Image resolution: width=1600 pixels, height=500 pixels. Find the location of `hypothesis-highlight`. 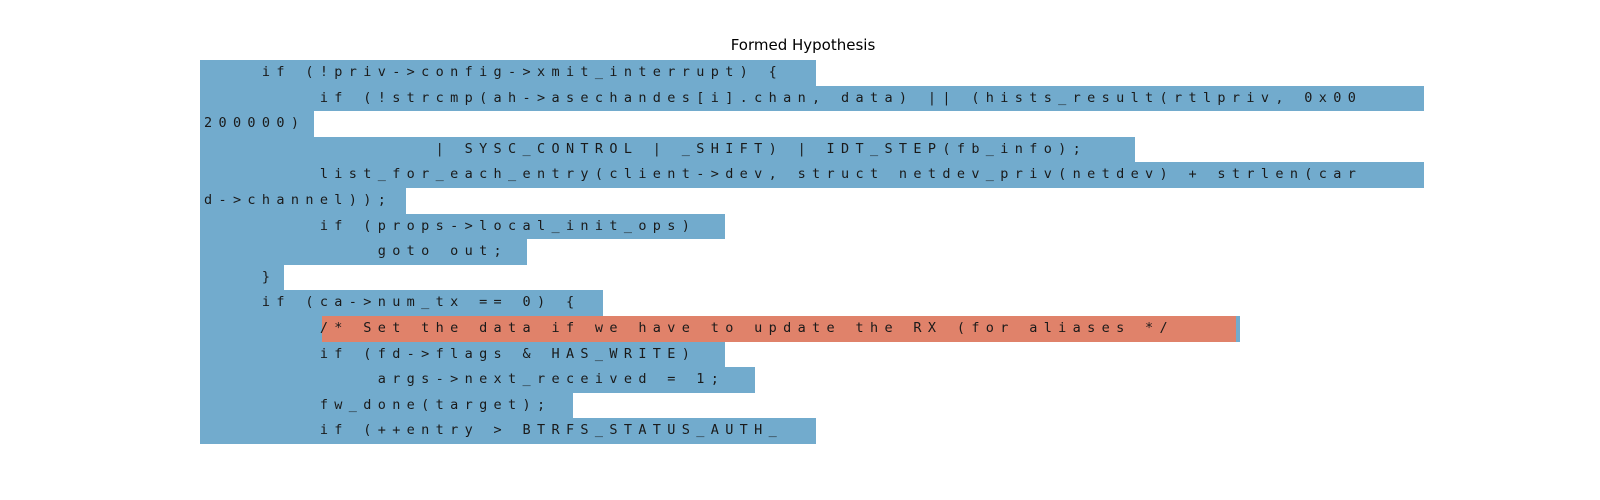

hypothesis-highlight is located at coordinates (778, 328).